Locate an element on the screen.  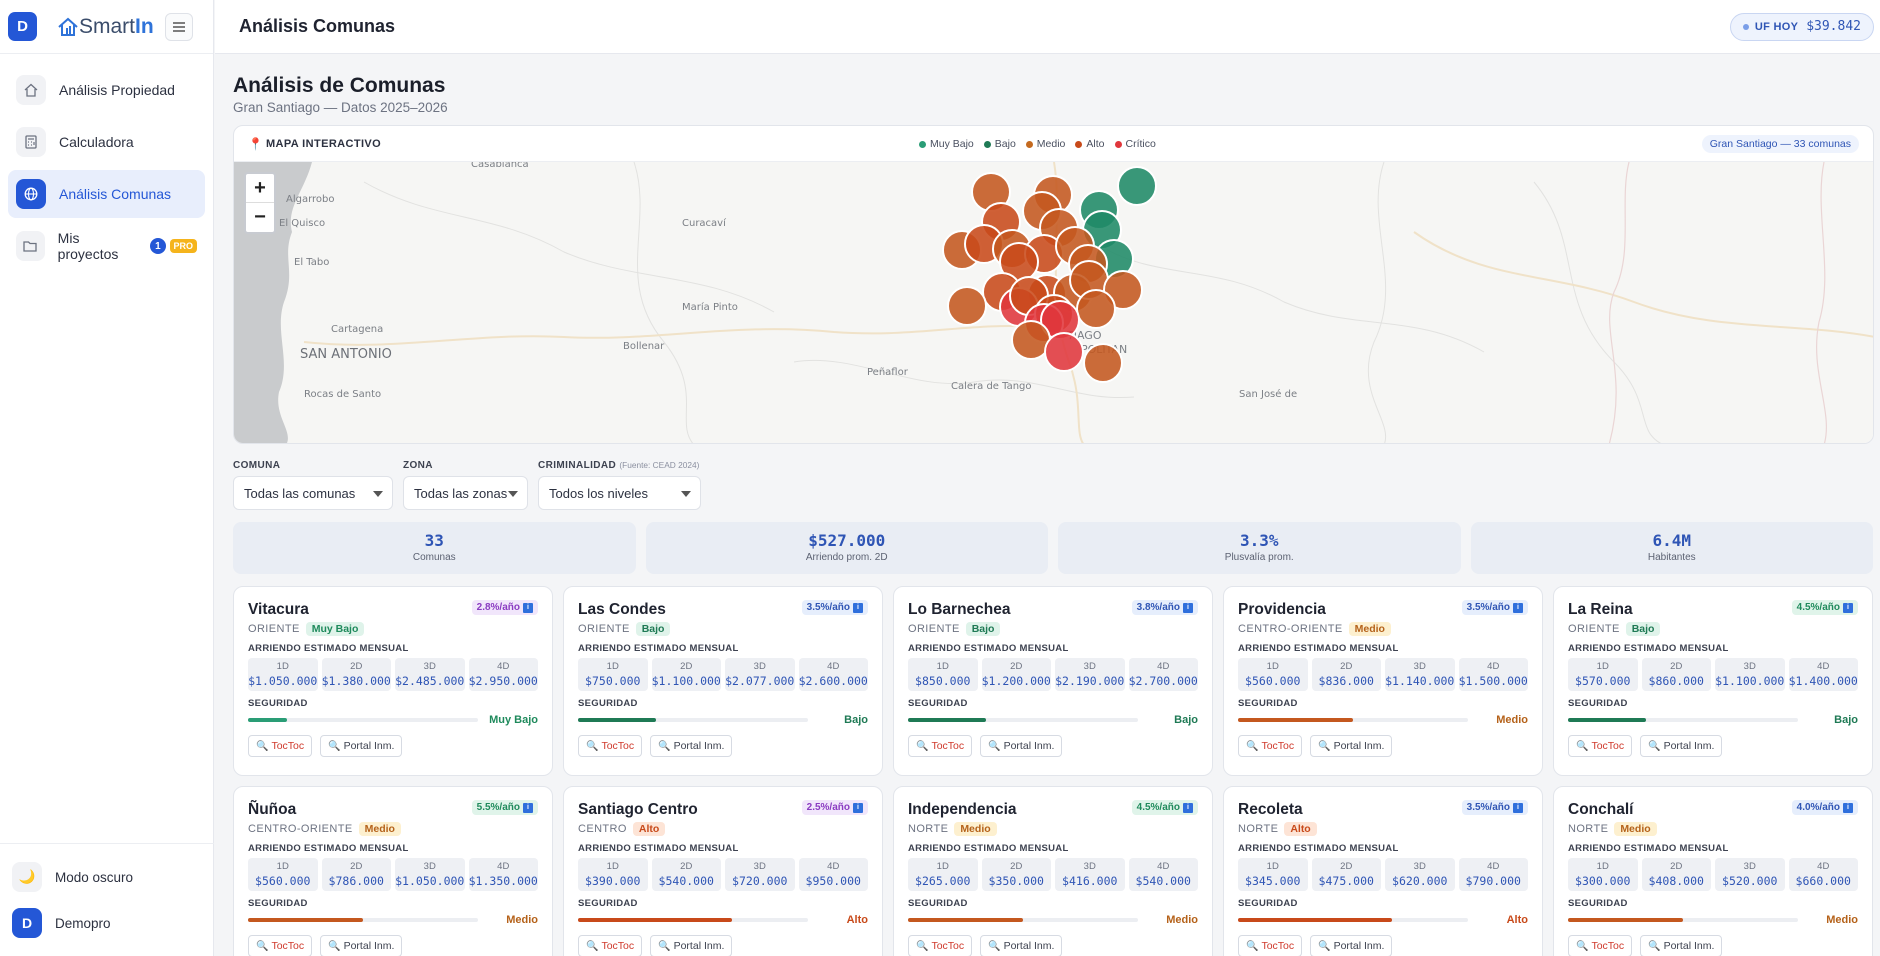
card-links: 🔍 TocToc 🔍 Portal Inm. is located at coordinates (1053, 746).